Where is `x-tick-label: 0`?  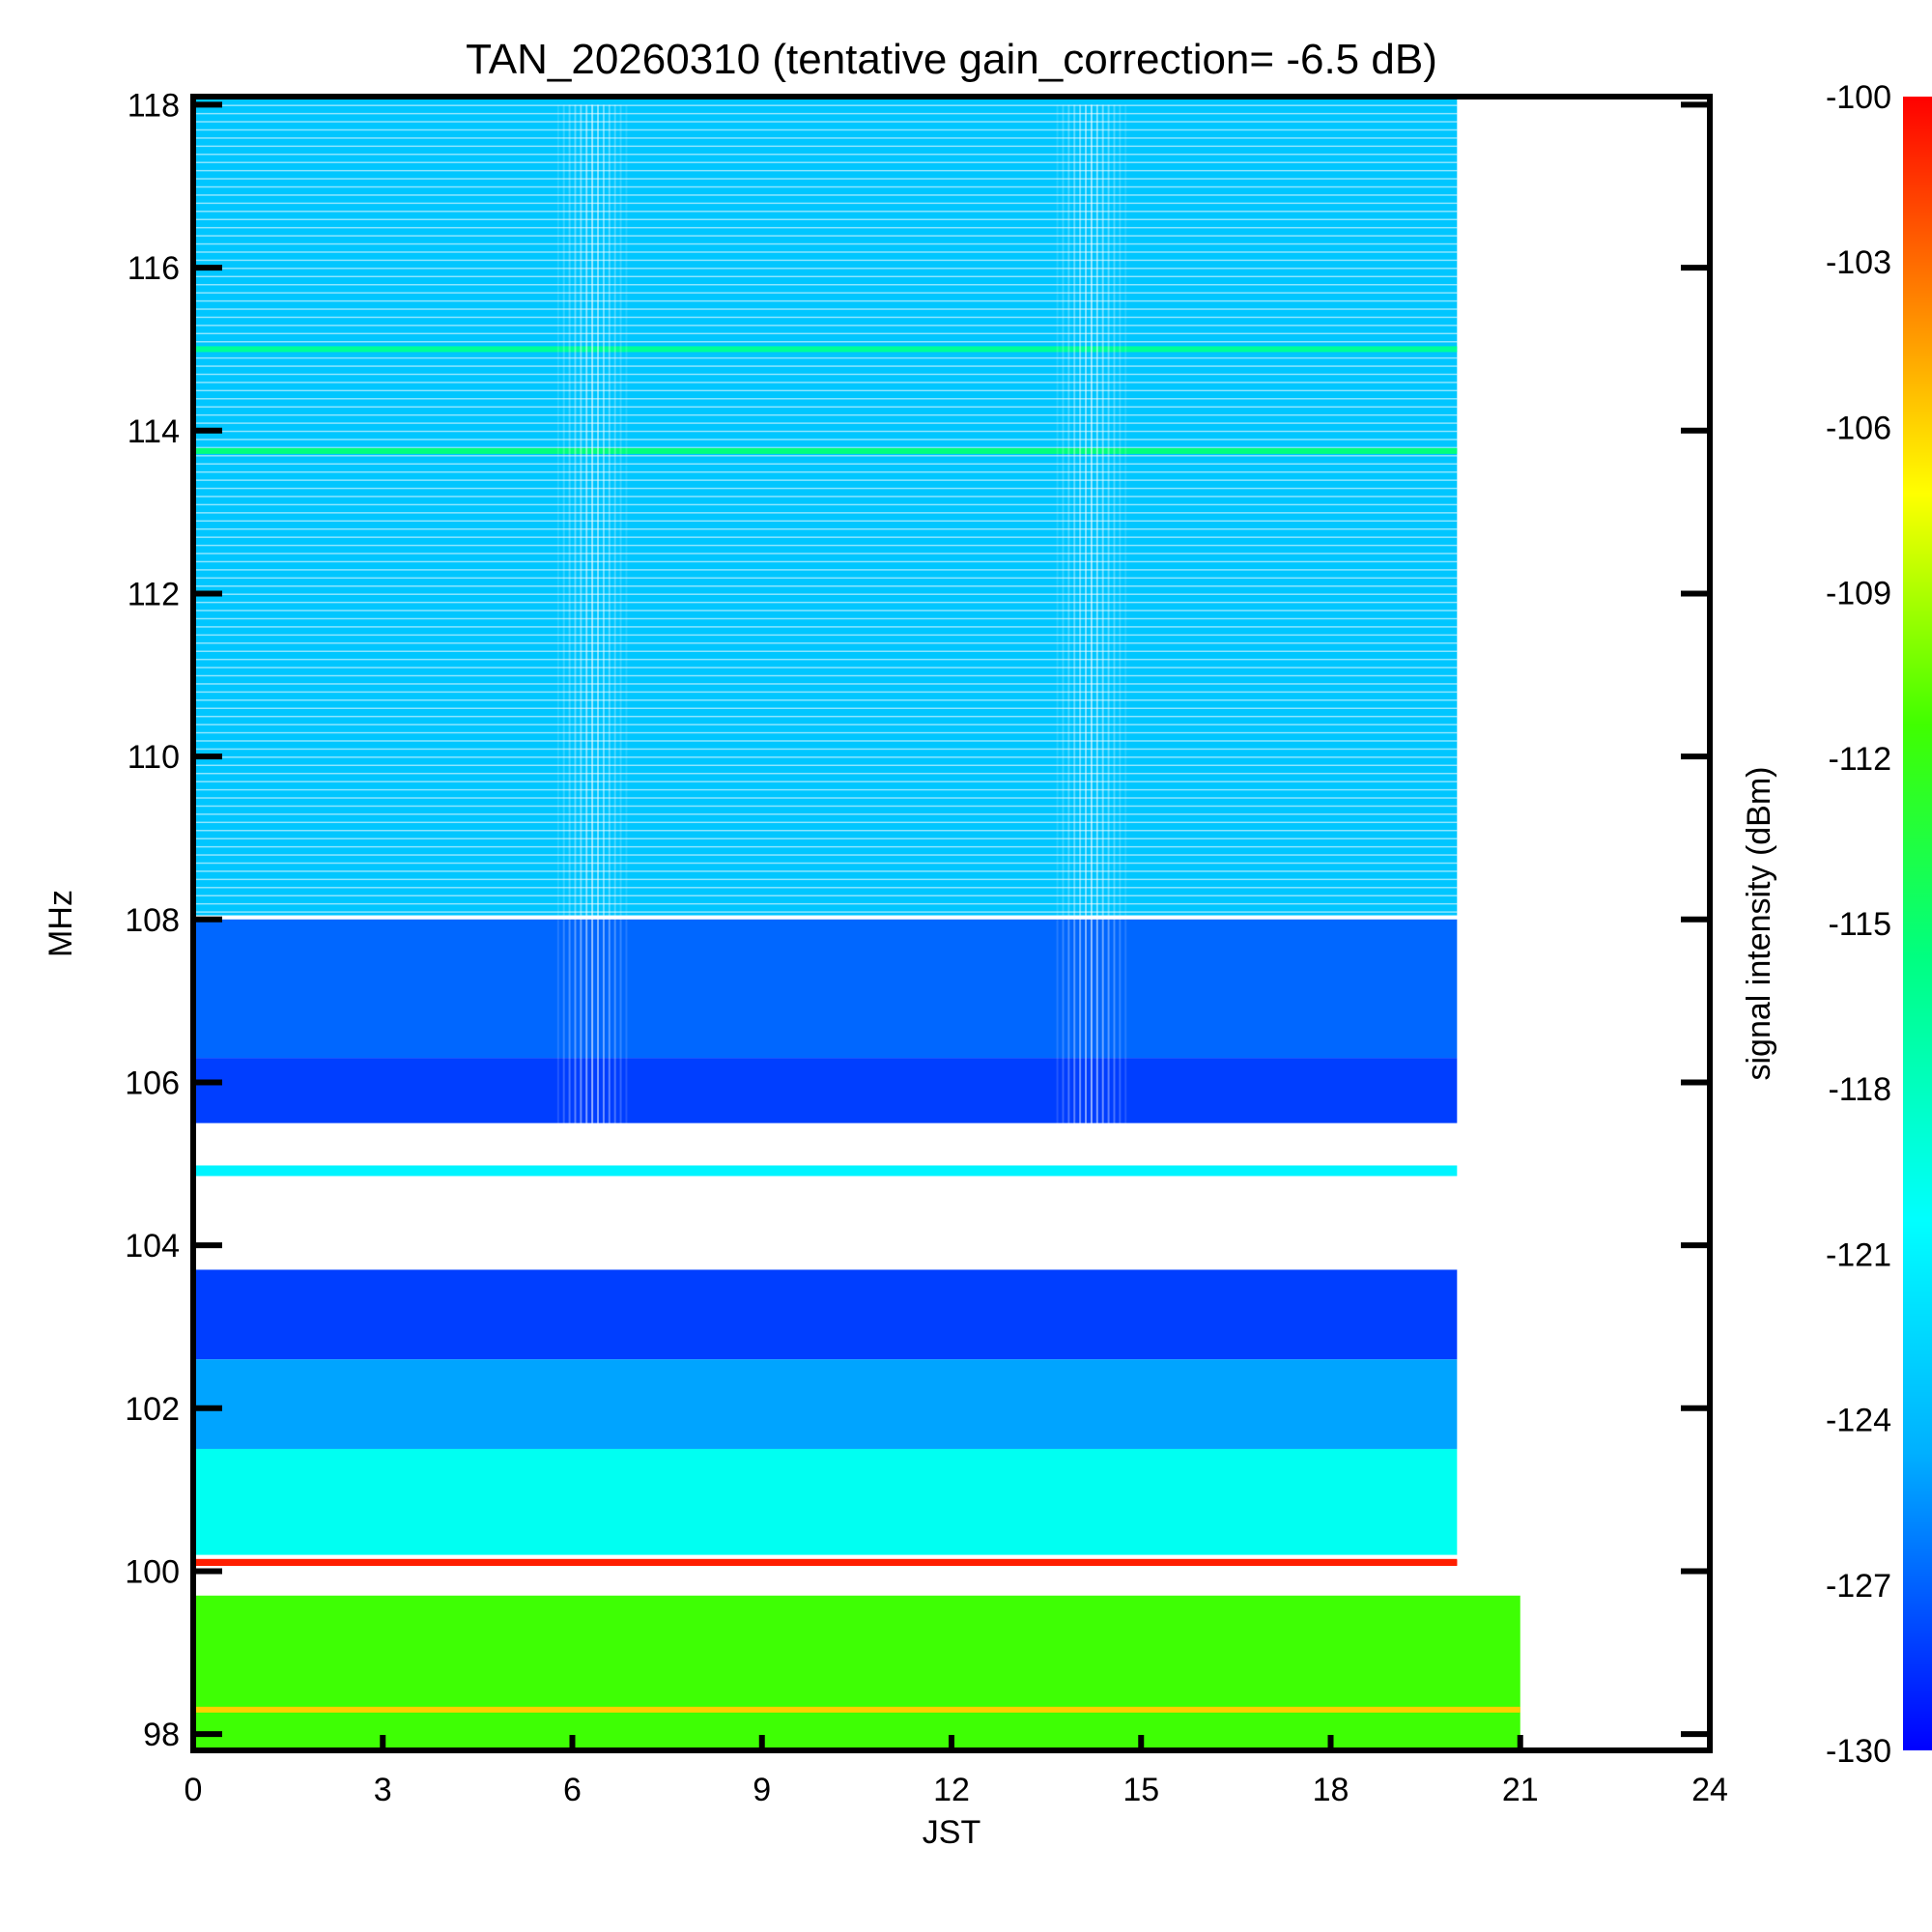
x-tick-label: 0 is located at coordinates (194, 1790).